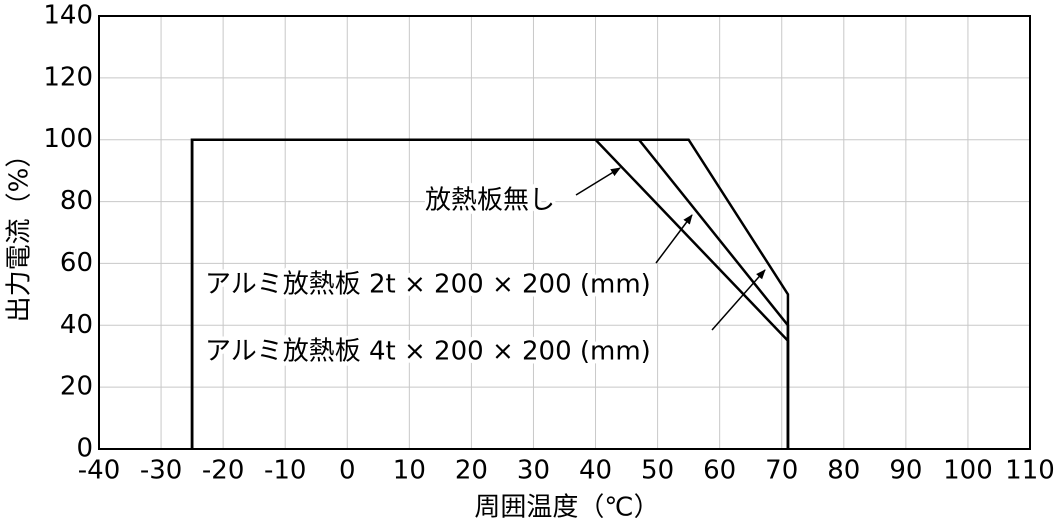 This screenshot has height=525, width=1058. Describe the element at coordinates (347, 471) in the screenshot. I see `x-tick-label: 0` at that location.